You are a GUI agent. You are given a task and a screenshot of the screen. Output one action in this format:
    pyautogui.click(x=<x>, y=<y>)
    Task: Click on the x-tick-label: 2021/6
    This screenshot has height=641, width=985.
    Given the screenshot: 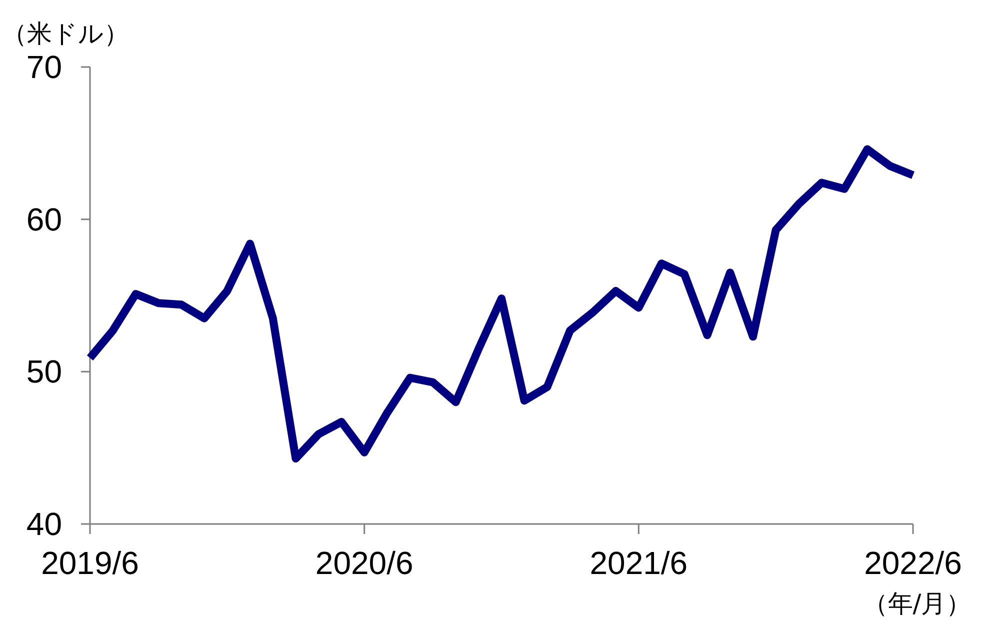 What is the action you would take?
    pyautogui.click(x=639, y=563)
    